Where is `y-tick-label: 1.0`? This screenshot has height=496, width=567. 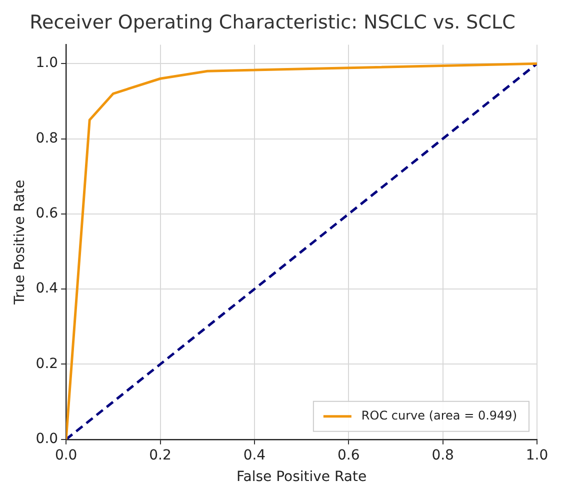
y-tick-label: 1.0 is located at coordinates (47, 63).